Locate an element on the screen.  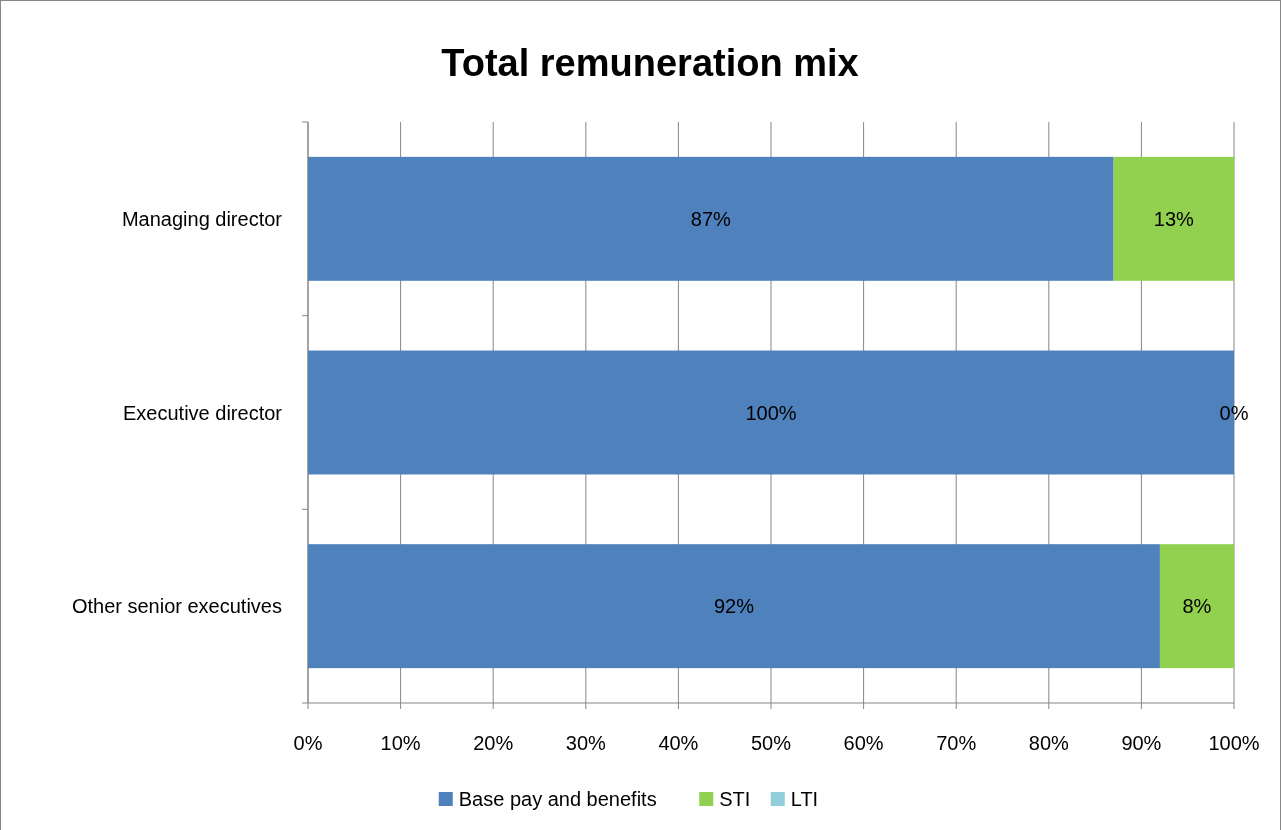
data-label: 8% is located at coordinates (1197, 606).